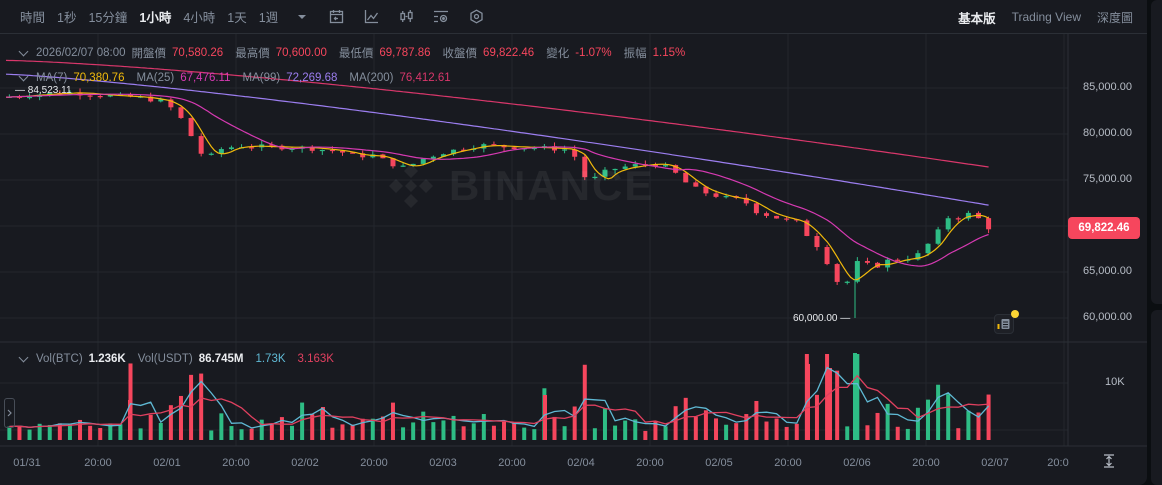 This screenshot has height=485, width=1162. Describe the element at coordinates (1107, 271) in the screenshot. I see `price-tick: 65,000.00` at that location.